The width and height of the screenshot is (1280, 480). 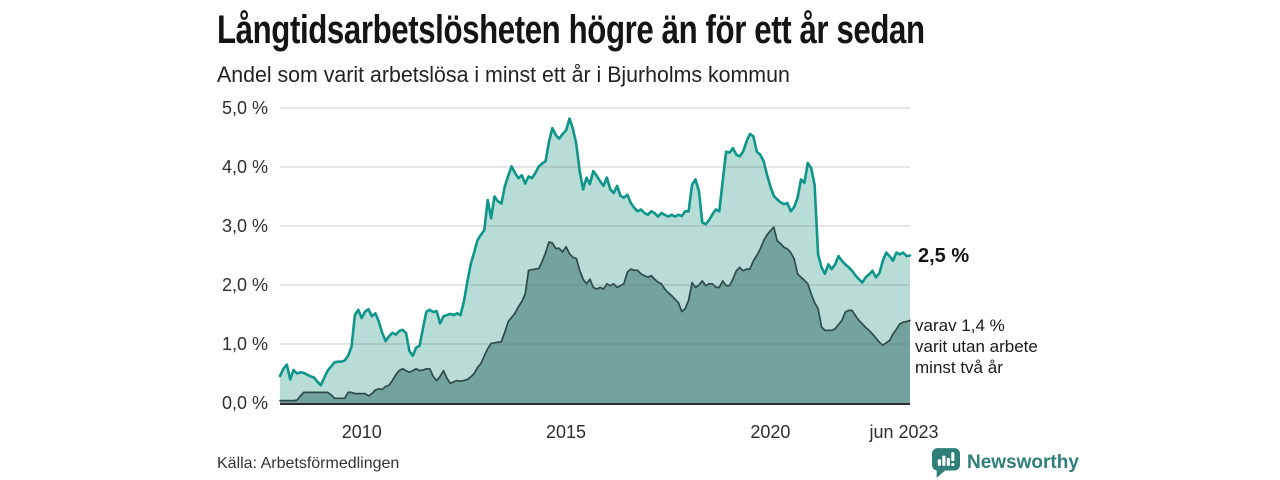 I want to click on brand-logo: Newsworthy, so click(x=1005, y=463).